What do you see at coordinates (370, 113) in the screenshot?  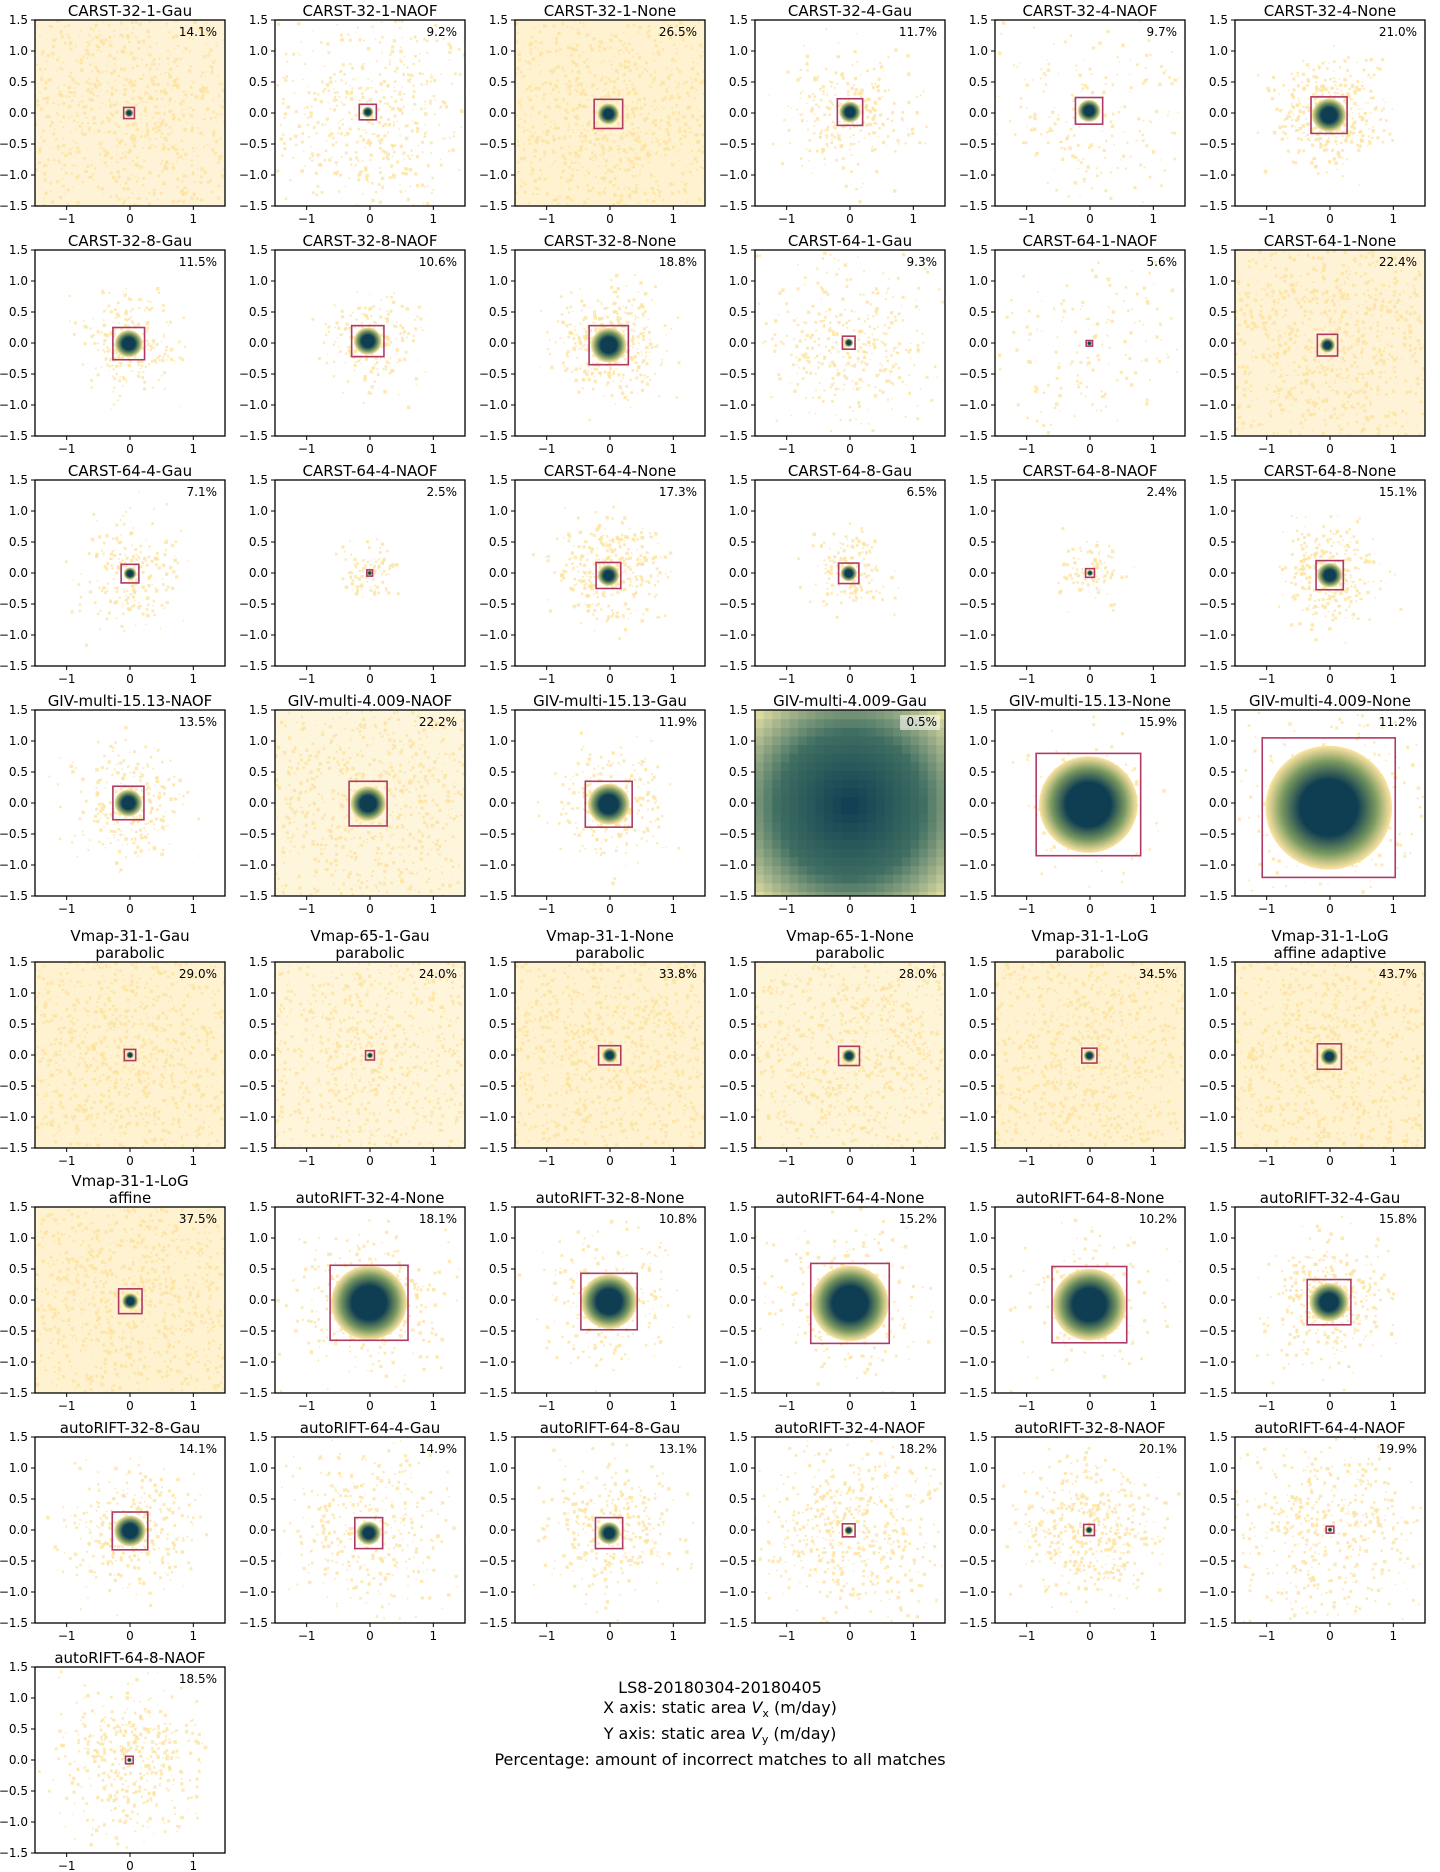 I see `scatter-points` at bounding box center [370, 113].